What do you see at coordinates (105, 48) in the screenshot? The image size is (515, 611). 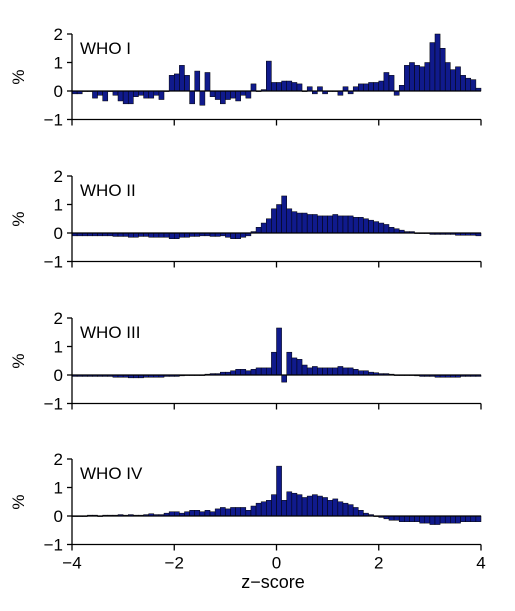 I see `panel-title: WHO I` at bounding box center [105, 48].